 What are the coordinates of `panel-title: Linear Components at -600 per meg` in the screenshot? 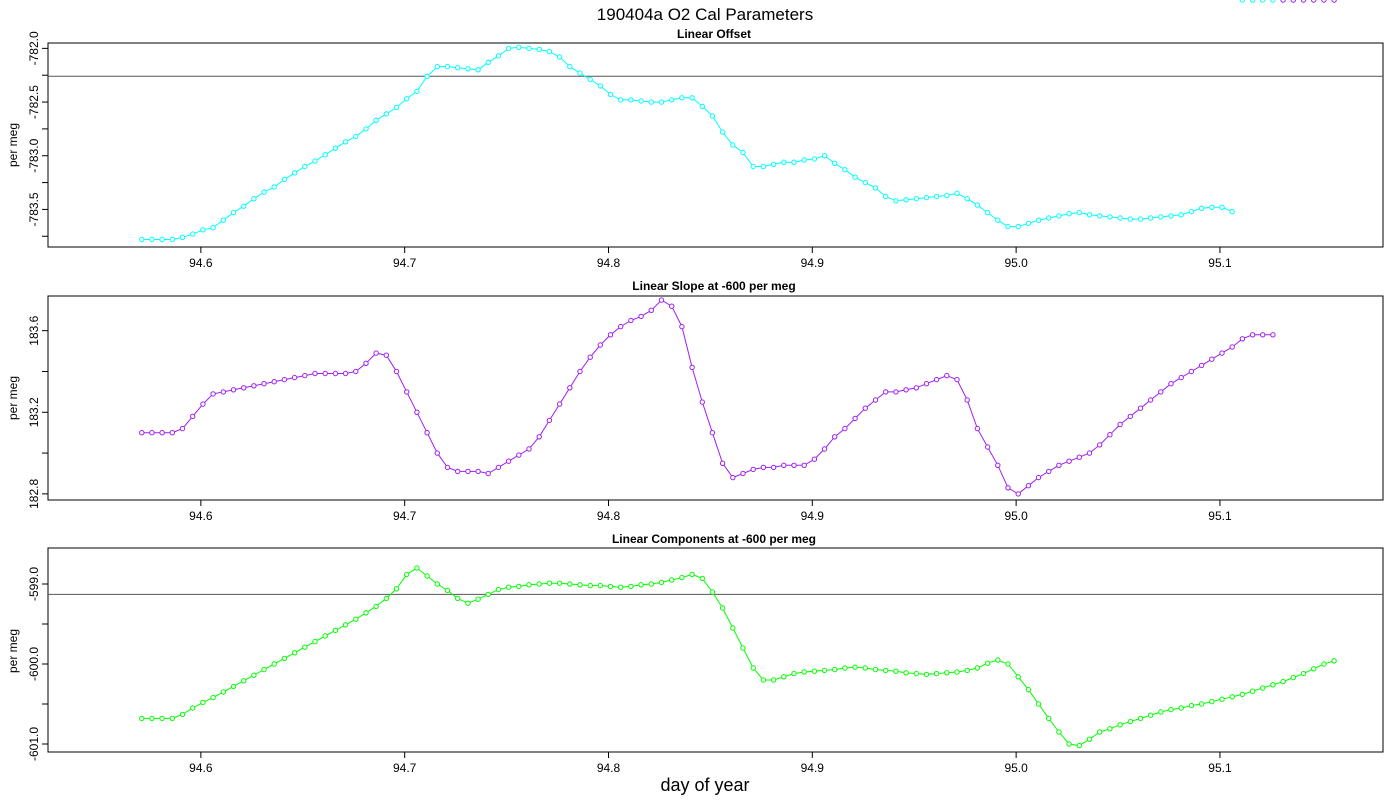 It's located at (714, 539).